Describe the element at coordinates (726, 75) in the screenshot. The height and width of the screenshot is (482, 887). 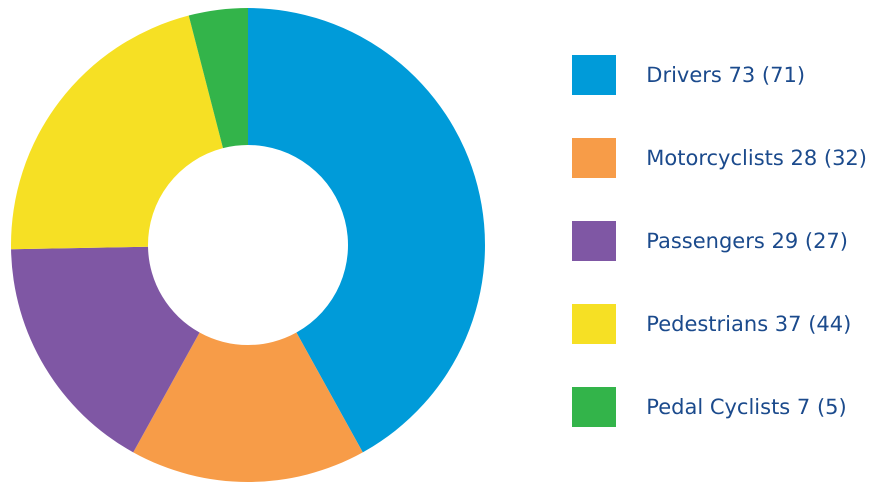
I see `legend-label: Drivers 73 (71)` at that location.